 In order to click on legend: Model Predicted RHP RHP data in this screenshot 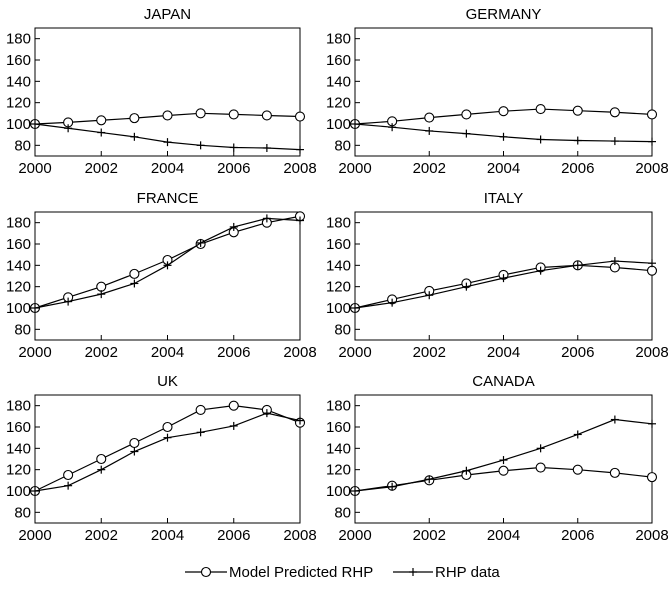, I will do `click(342, 572)`.